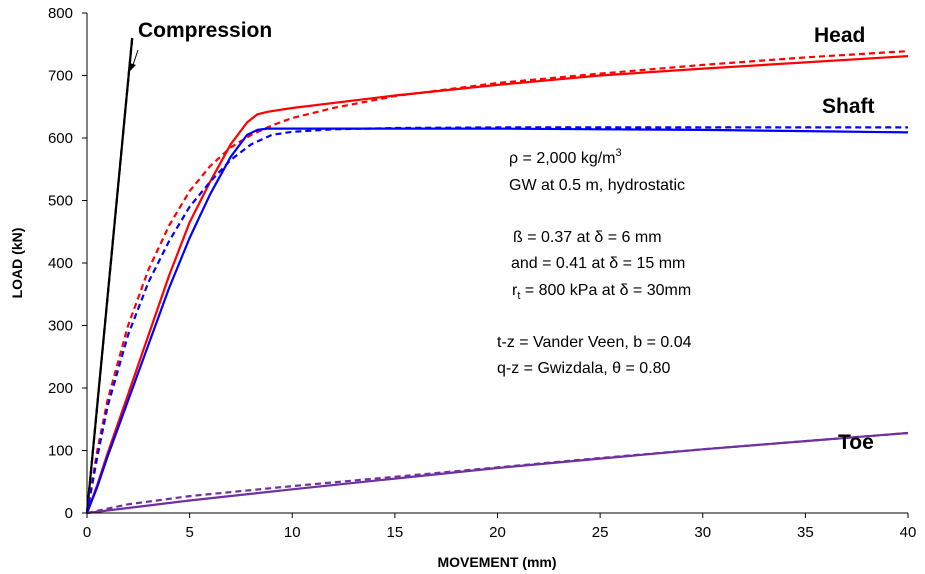 The height and width of the screenshot is (574, 925). I want to click on annotation-groundwater: GW at 0.5 m, hydrostatic, so click(597, 185).